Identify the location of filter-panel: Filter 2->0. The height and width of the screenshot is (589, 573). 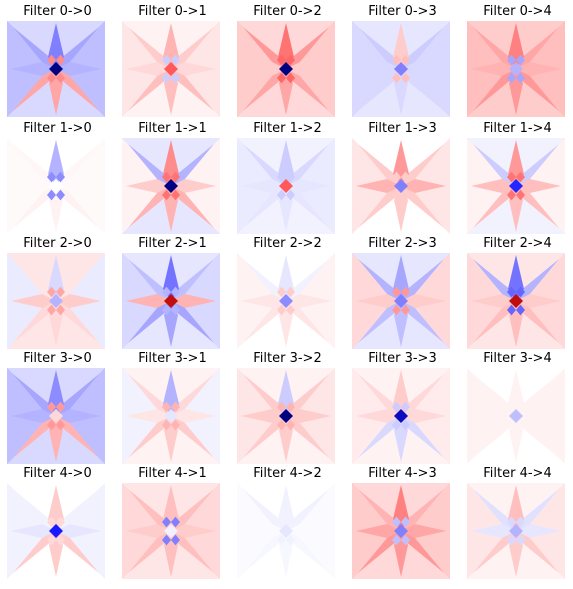
(57, 290).